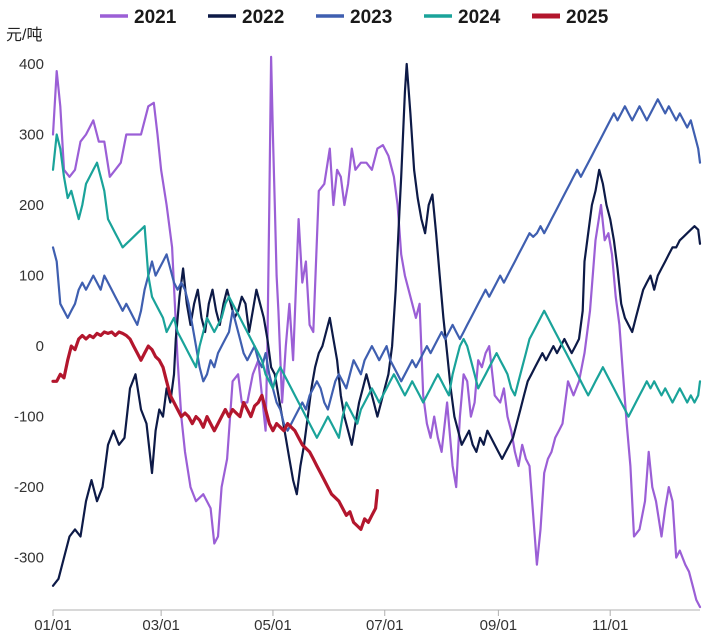  I want to click on y-tick-label: 0, so click(40, 346).